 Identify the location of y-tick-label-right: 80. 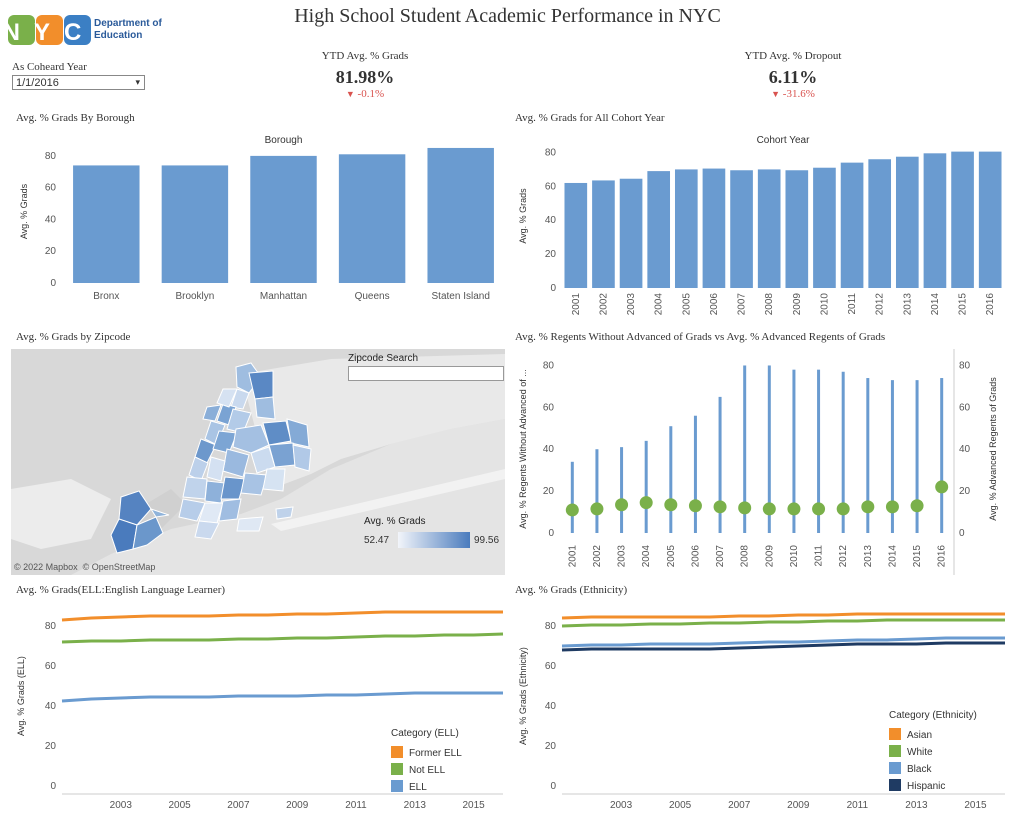
(965, 365).